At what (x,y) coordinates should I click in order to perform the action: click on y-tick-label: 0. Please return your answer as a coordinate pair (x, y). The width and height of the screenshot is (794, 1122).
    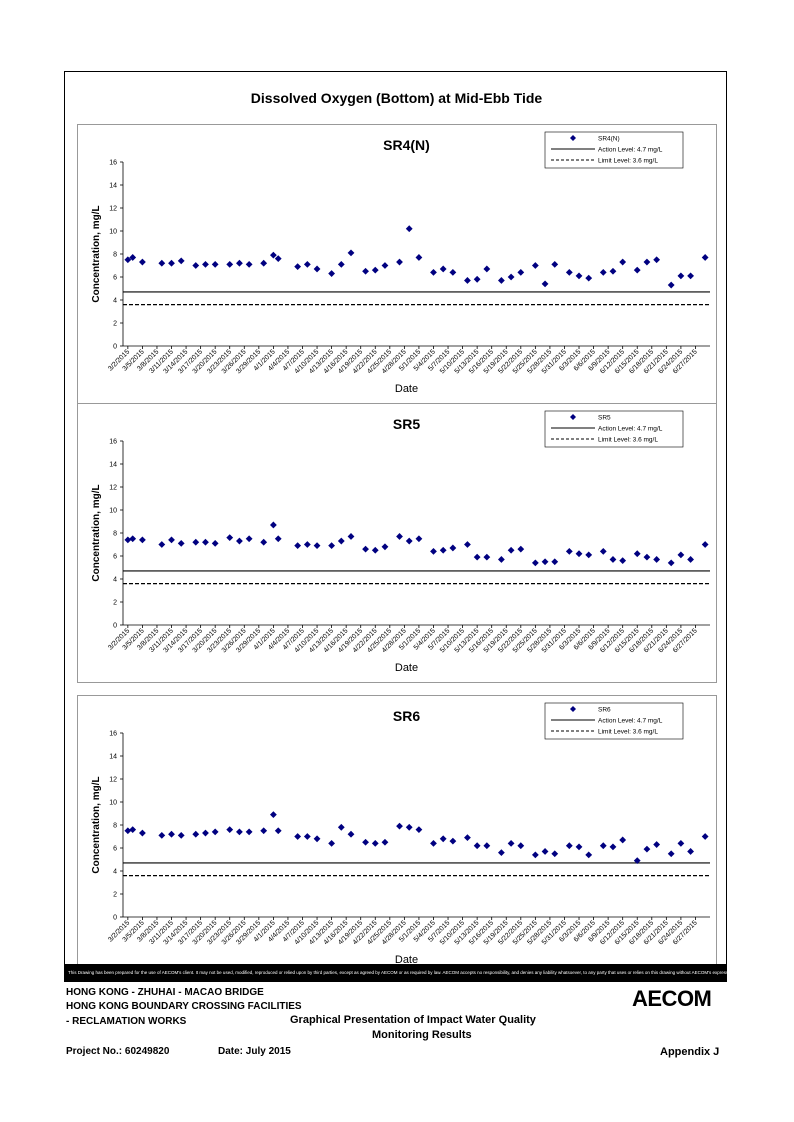
    Looking at the image, I should click on (115, 918).